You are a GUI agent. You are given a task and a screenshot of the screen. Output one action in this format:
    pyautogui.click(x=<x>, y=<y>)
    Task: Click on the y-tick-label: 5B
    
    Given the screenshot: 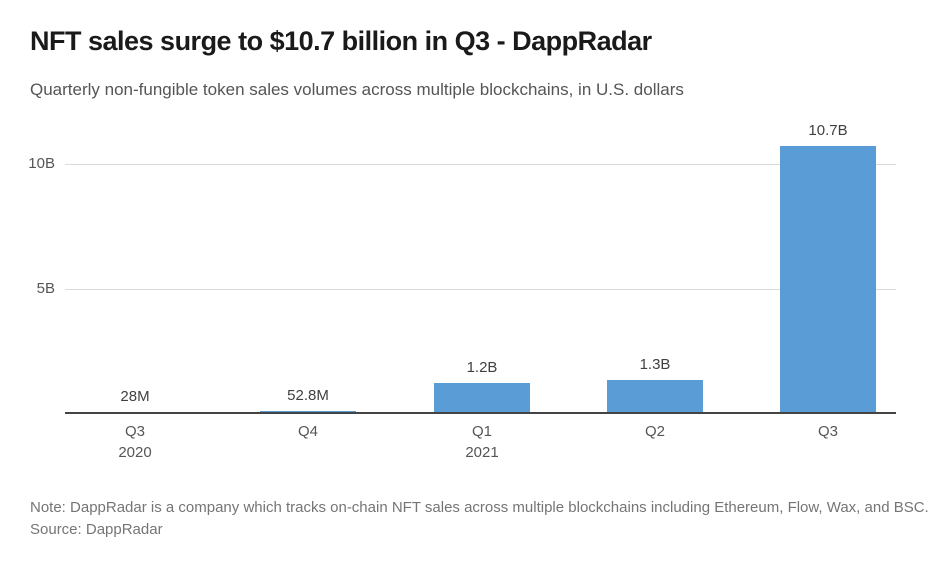 What is the action you would take?
    pyautogui.click(x=45, y=288)
    